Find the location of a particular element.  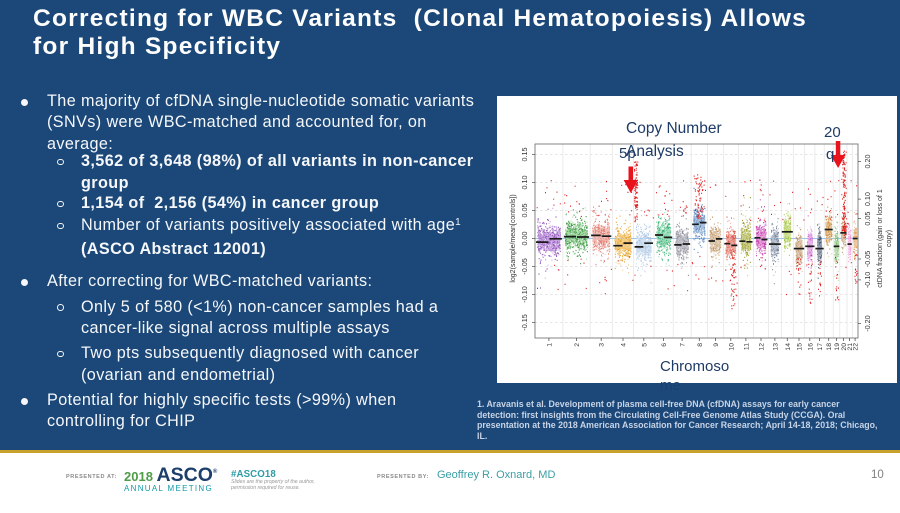

svg-text: 2 is located at coordinates (577, 345).